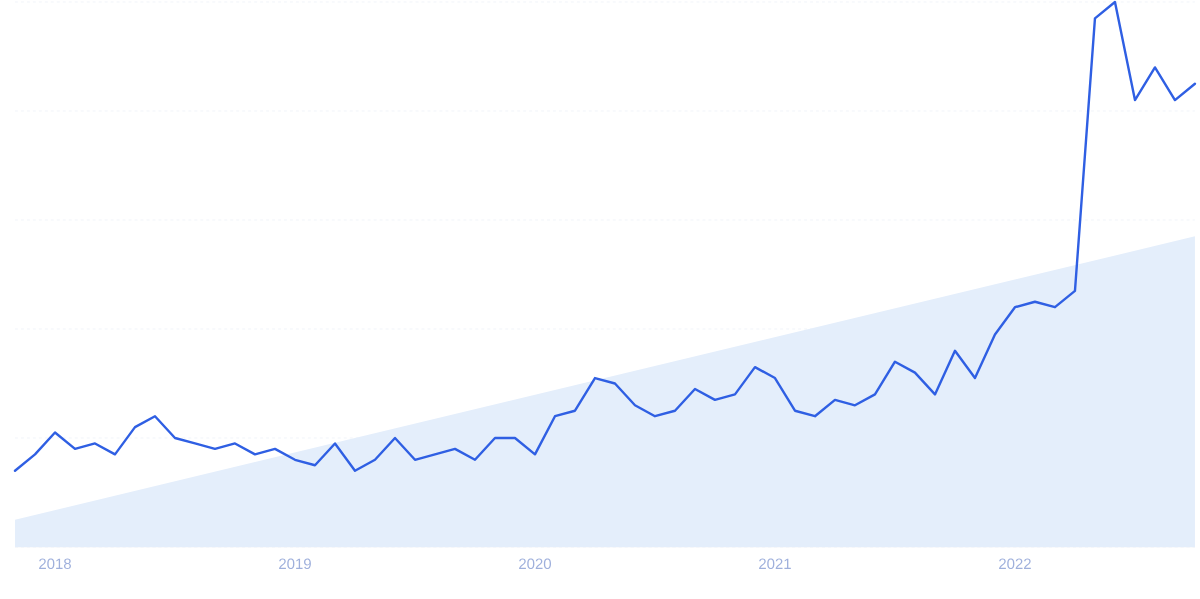 The height and width of the screenshot is (599, 1200). What do you see at coordinates (295, 564) in the screenshot?
I see `x-tick-label: 2019` at bounding box center [295, 564].